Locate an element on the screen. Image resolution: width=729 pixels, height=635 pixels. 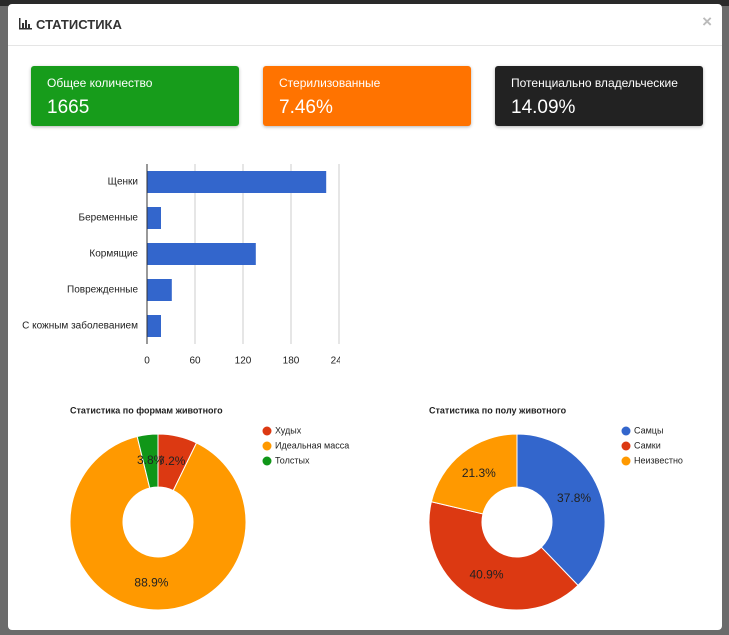
chart-title: Статистика по полу животного is located at coordinates (498, 410).